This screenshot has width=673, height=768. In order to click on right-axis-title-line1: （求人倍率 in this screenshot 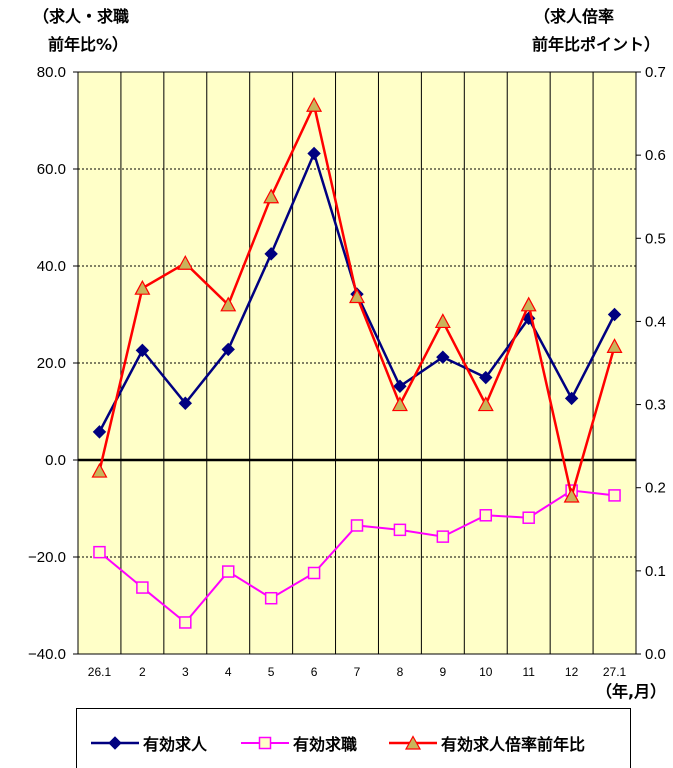, I will do `click(574, 16)`.